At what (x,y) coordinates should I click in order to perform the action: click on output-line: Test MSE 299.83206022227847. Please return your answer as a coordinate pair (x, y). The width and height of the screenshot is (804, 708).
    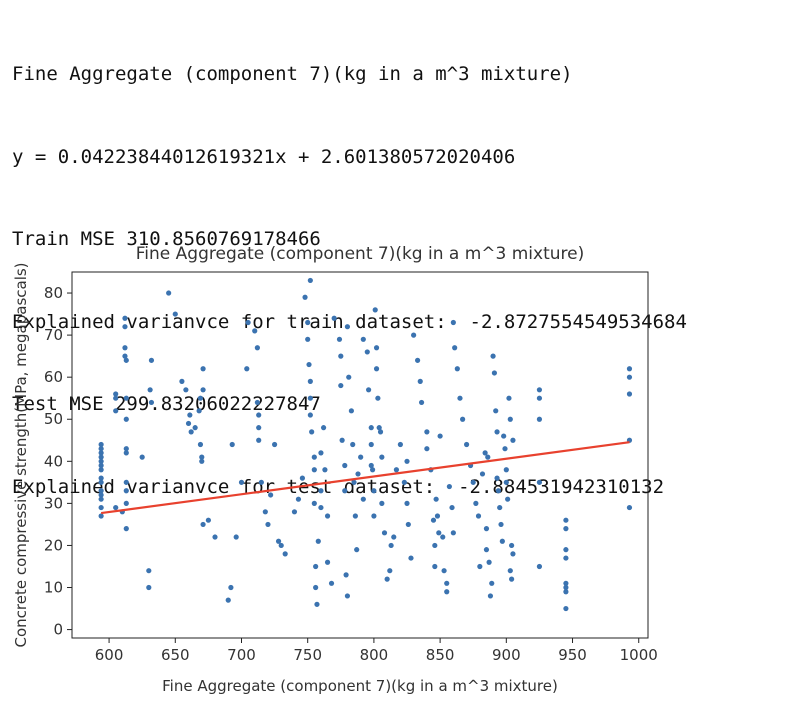
    Looking at the image, I should click on (166, 404).